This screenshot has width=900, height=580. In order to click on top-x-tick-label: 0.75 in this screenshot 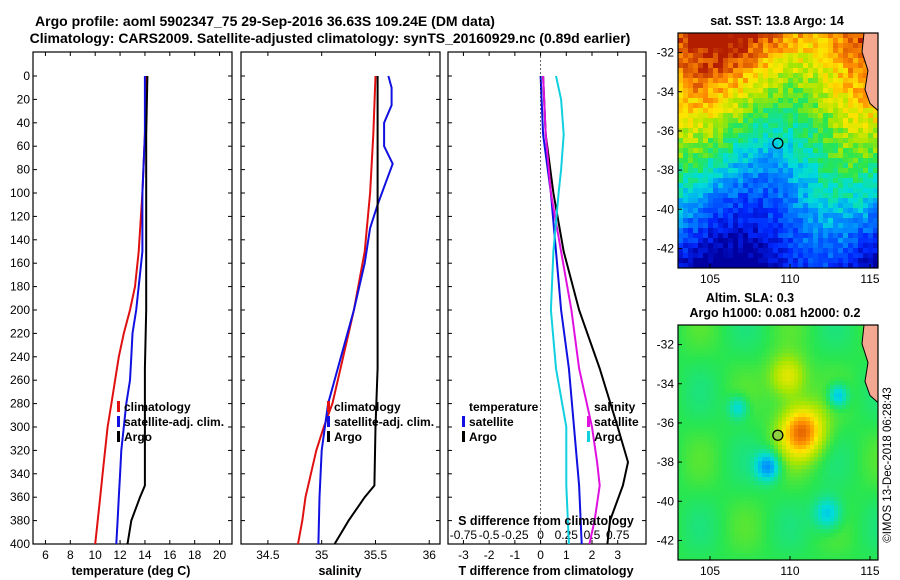, I will do `click(618, 535)`.